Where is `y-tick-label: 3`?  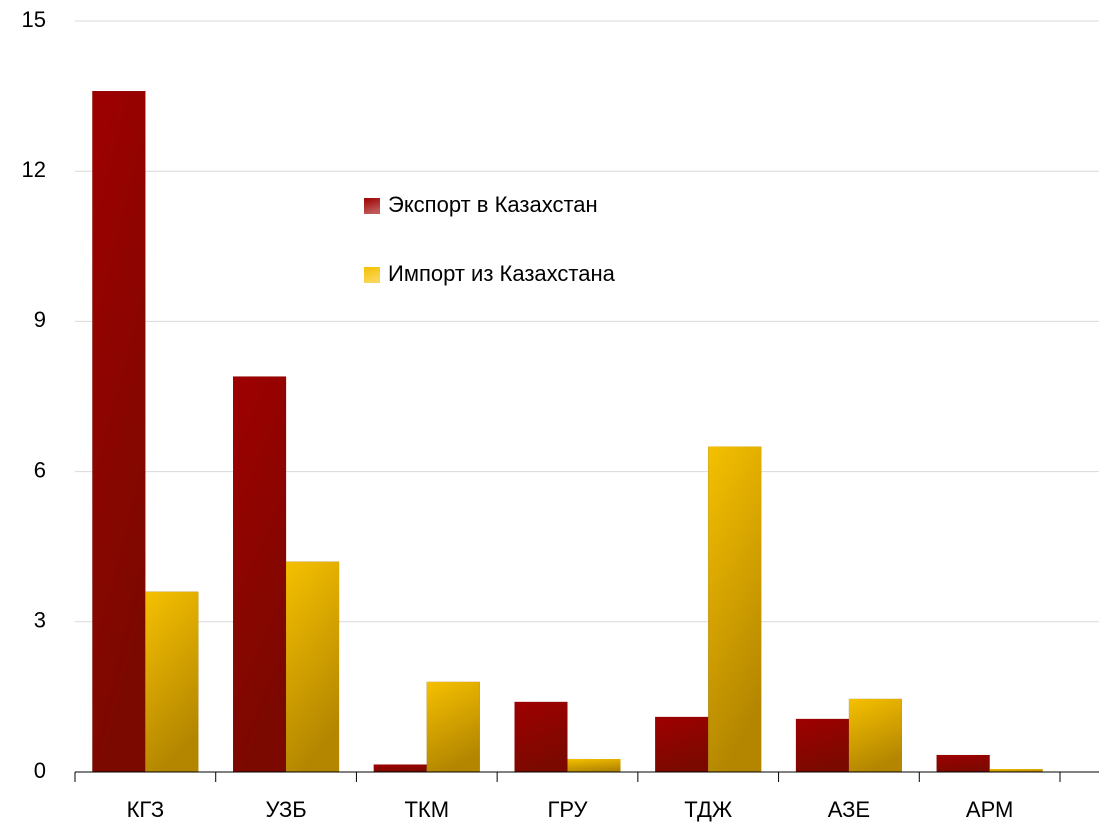
y-tick-label: 3 is located at coordinates (40, 620).